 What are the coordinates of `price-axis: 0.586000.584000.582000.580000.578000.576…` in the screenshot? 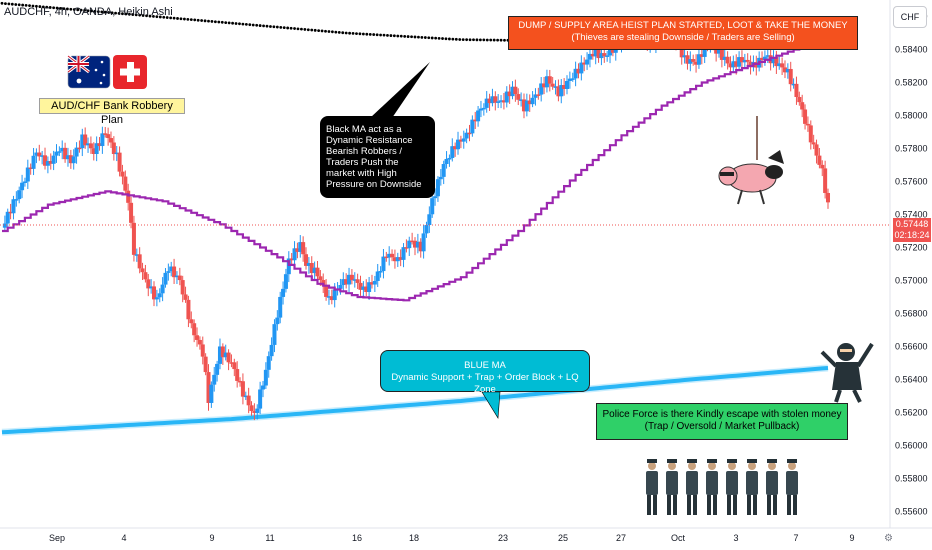 It's located at (911, 264).